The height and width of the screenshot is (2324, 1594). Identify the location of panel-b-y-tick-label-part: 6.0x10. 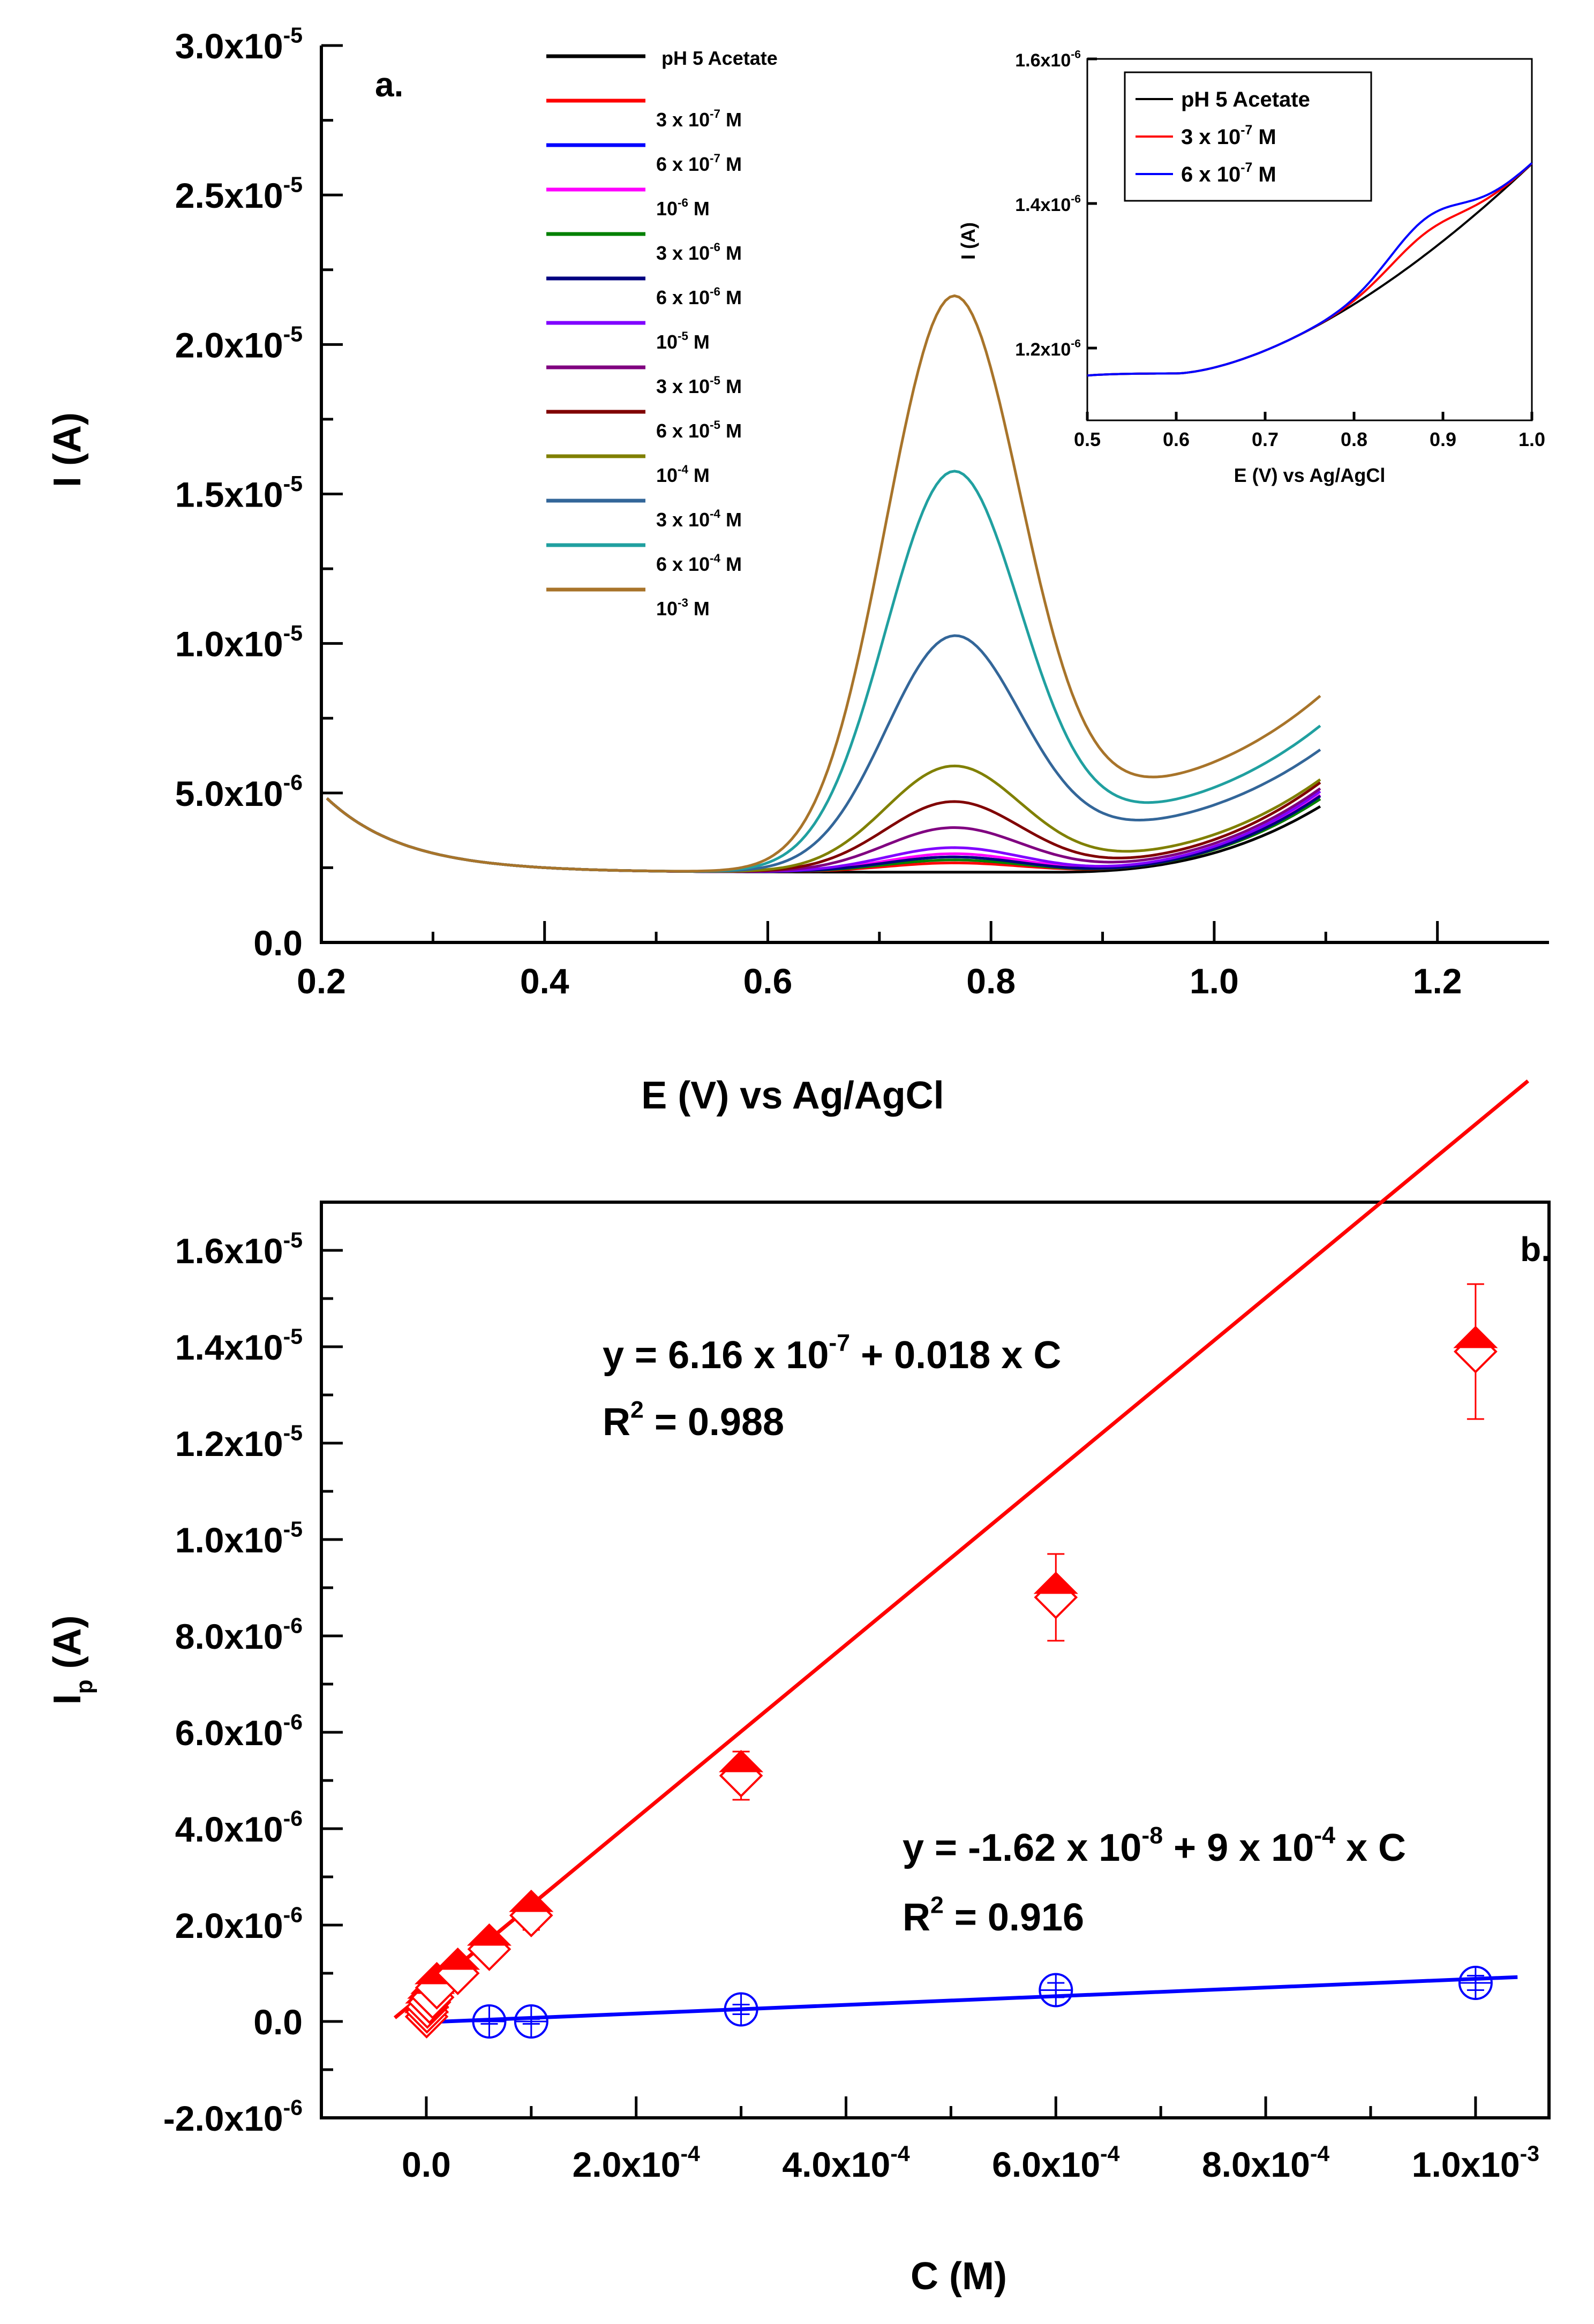
(229, 1733).